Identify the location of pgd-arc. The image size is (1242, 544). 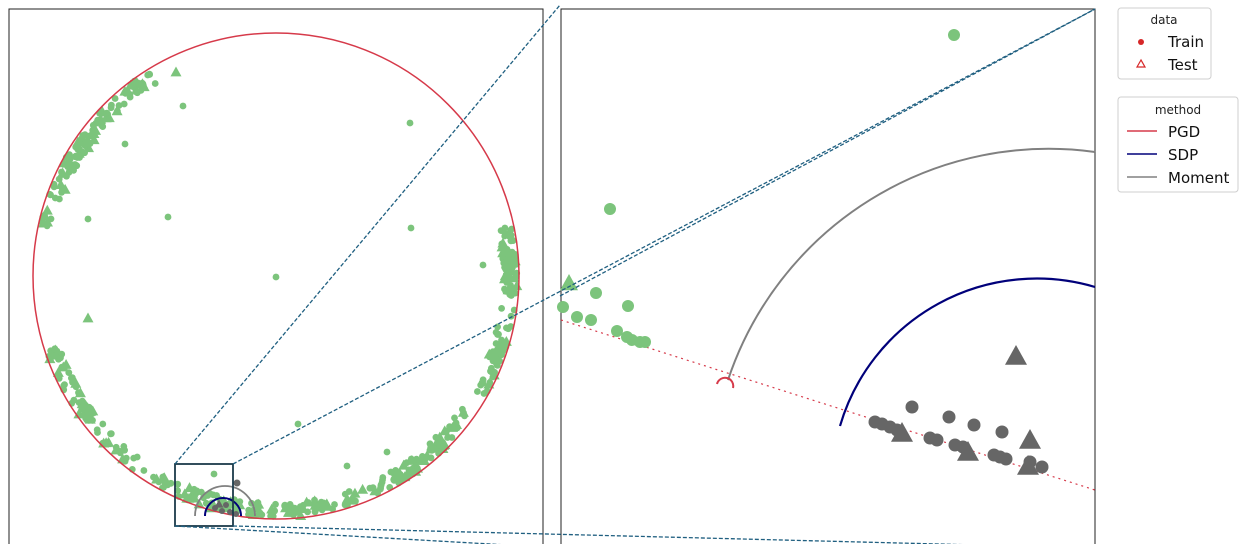
(725, 382).